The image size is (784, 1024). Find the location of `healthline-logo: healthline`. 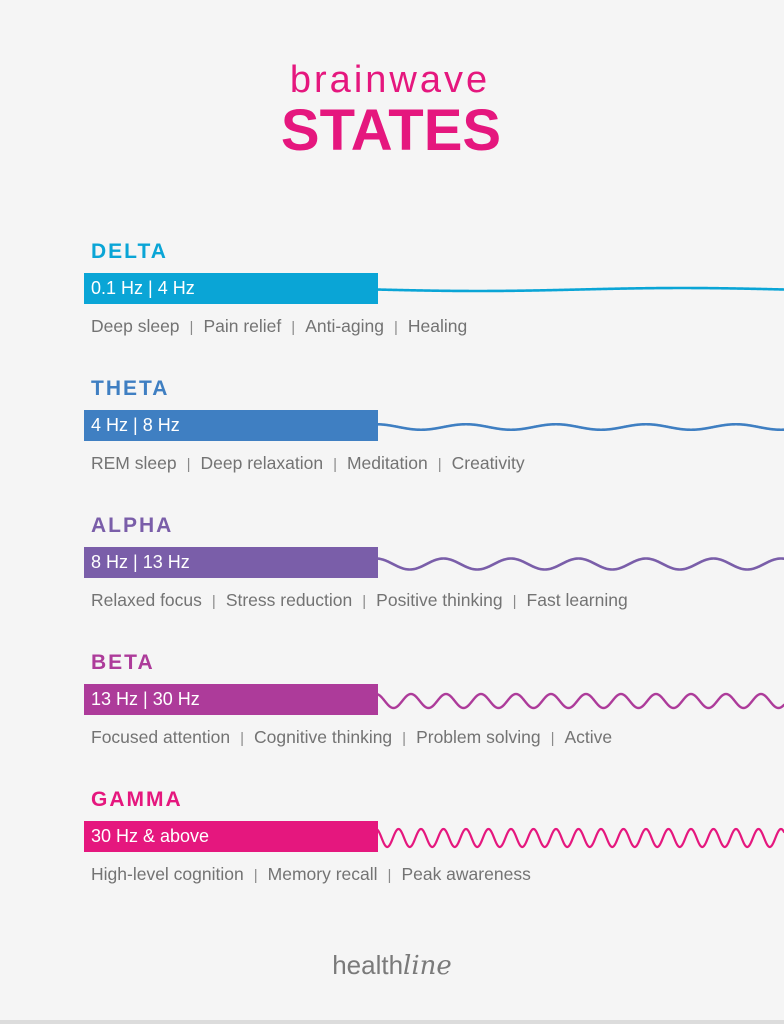

healthline-logo: healthline is located at coordinates (392, 965).